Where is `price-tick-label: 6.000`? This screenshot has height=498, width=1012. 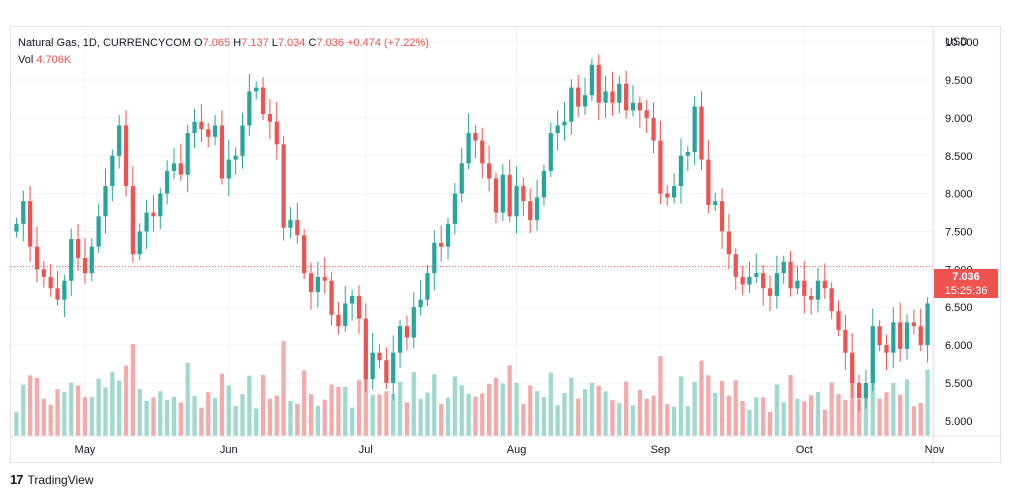
price-tick-label: 6.000 is located at coordinates (959, 346).